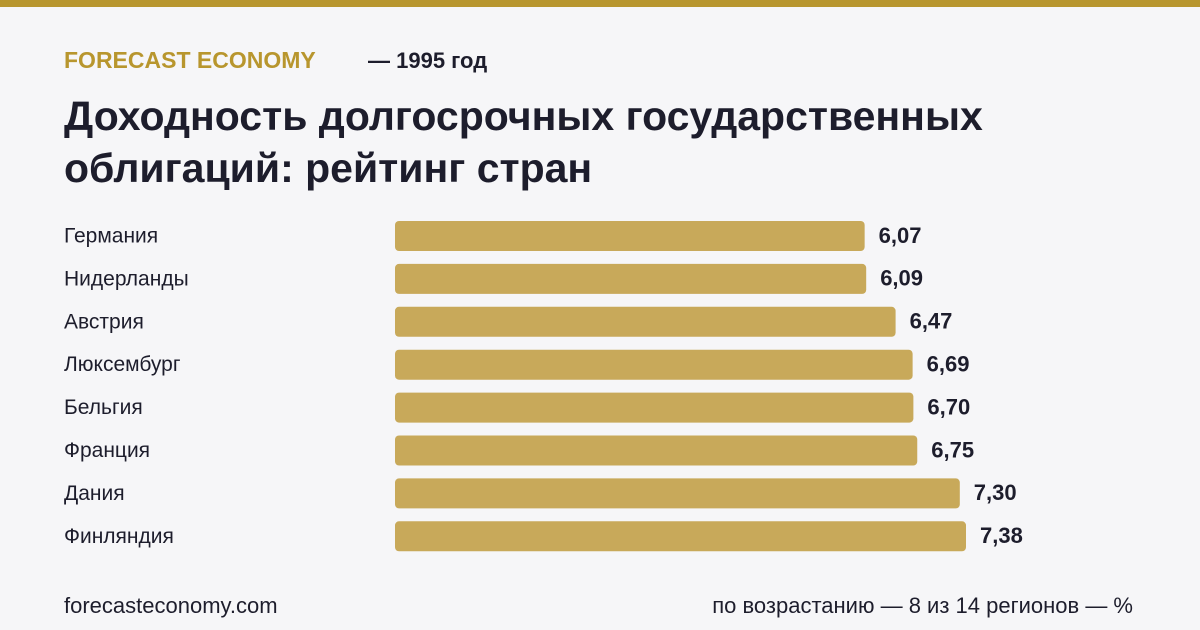 The height and width of the screenshot is (630, 1200). I want to click on value-label: 6,47, so click(931, 321).